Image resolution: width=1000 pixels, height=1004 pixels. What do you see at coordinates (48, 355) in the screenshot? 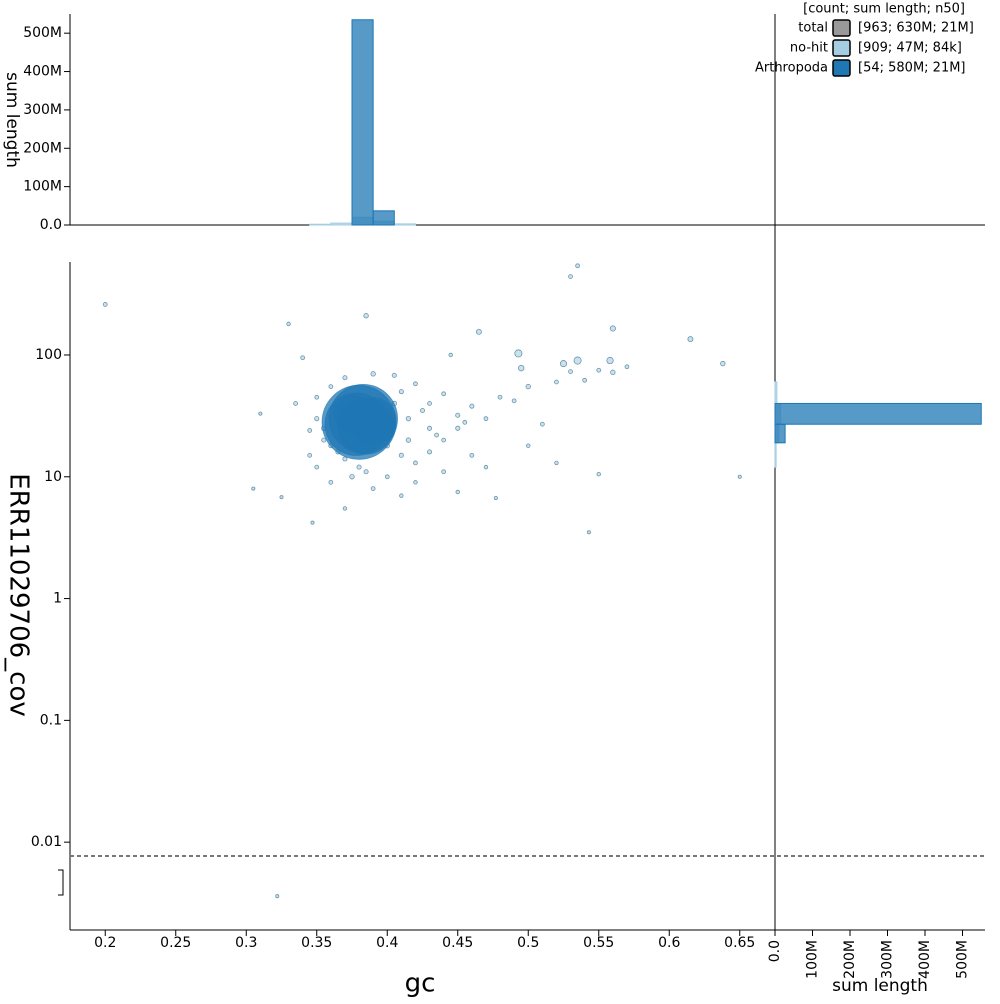
I see `y-tick-label: 100` at bounding box center [48, 355].